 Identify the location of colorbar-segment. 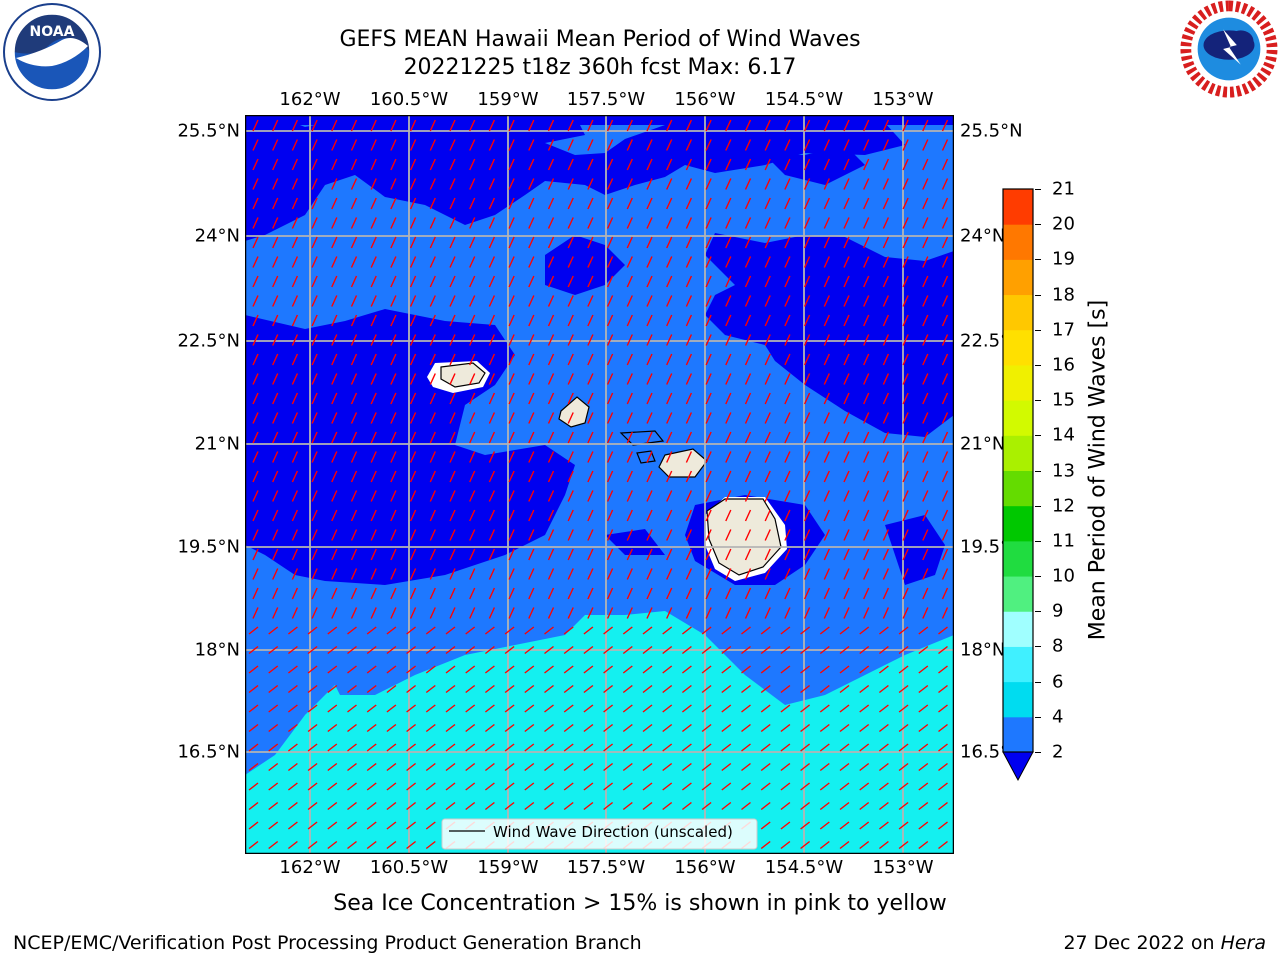
(1018, 453).